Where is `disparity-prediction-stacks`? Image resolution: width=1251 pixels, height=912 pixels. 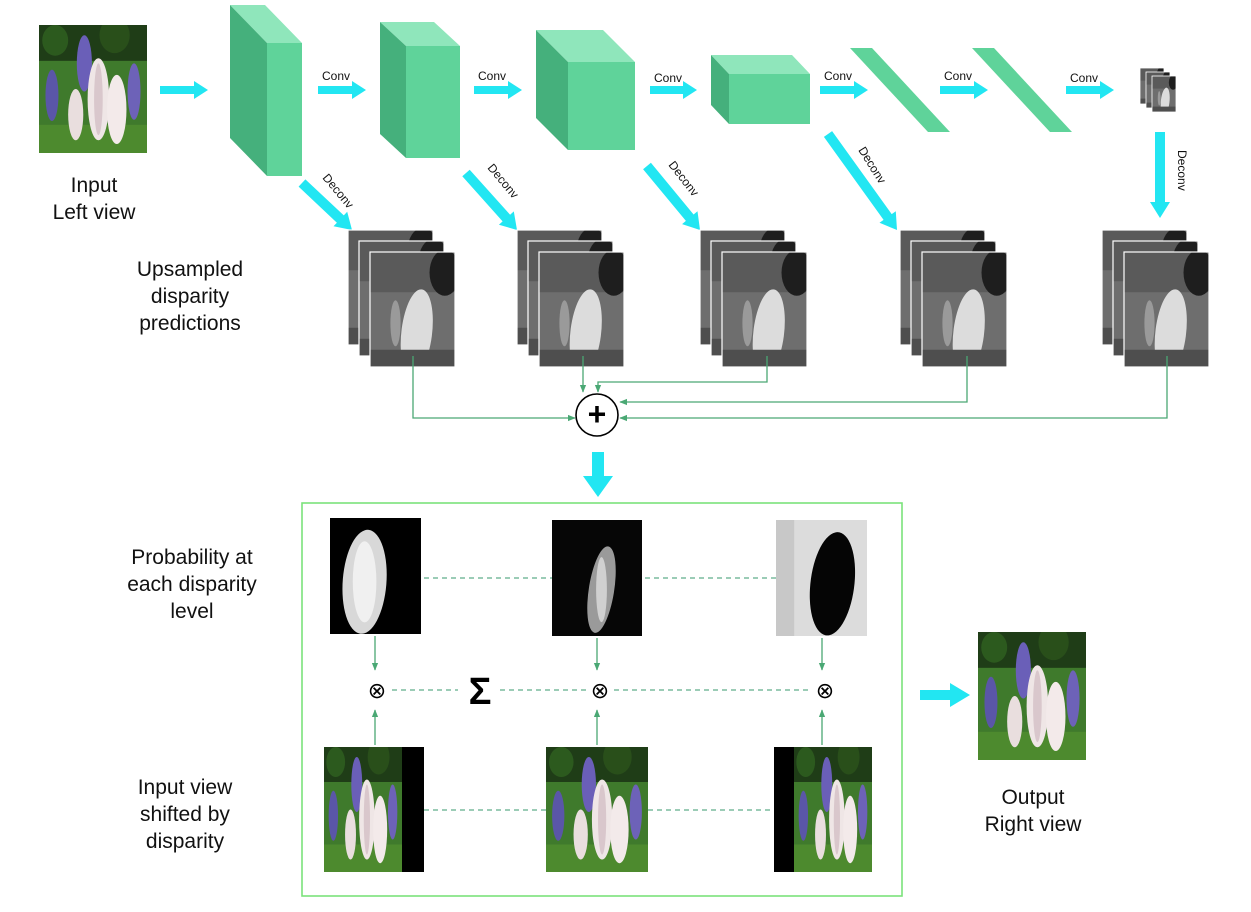 disparity-prediction-stacks is located at coordinates (778, 298).